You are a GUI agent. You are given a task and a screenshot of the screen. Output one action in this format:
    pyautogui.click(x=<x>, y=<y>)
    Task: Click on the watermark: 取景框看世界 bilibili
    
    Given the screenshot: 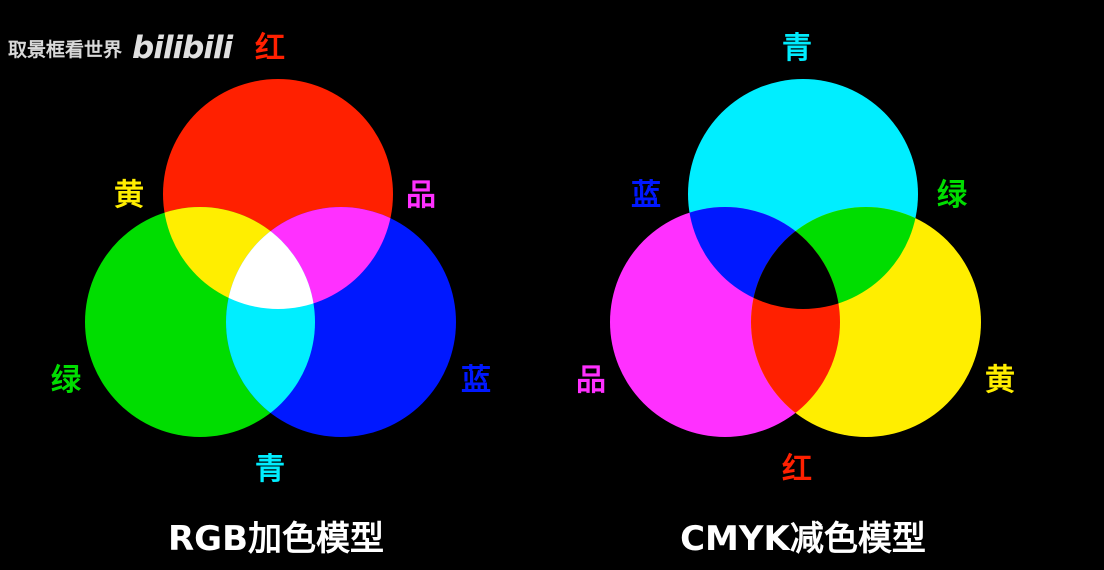 What is the action you would take?
    pyautogui.click(x=120, y=48)
    